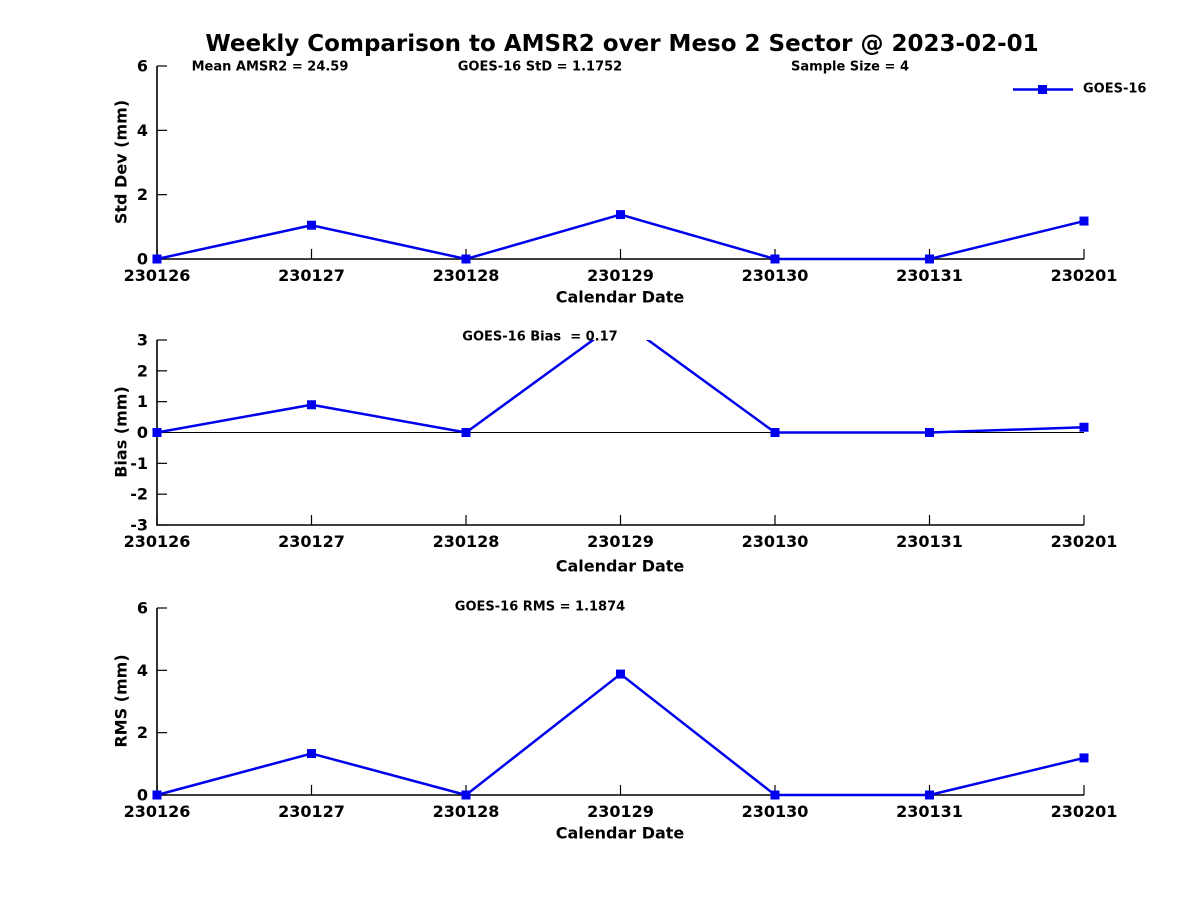 This screenshot has width=1200, height=900. Describe the element at coordinates (620, 297) in the screenshot. I see `stddev-x-axis-label: Calendar Date` at that location.